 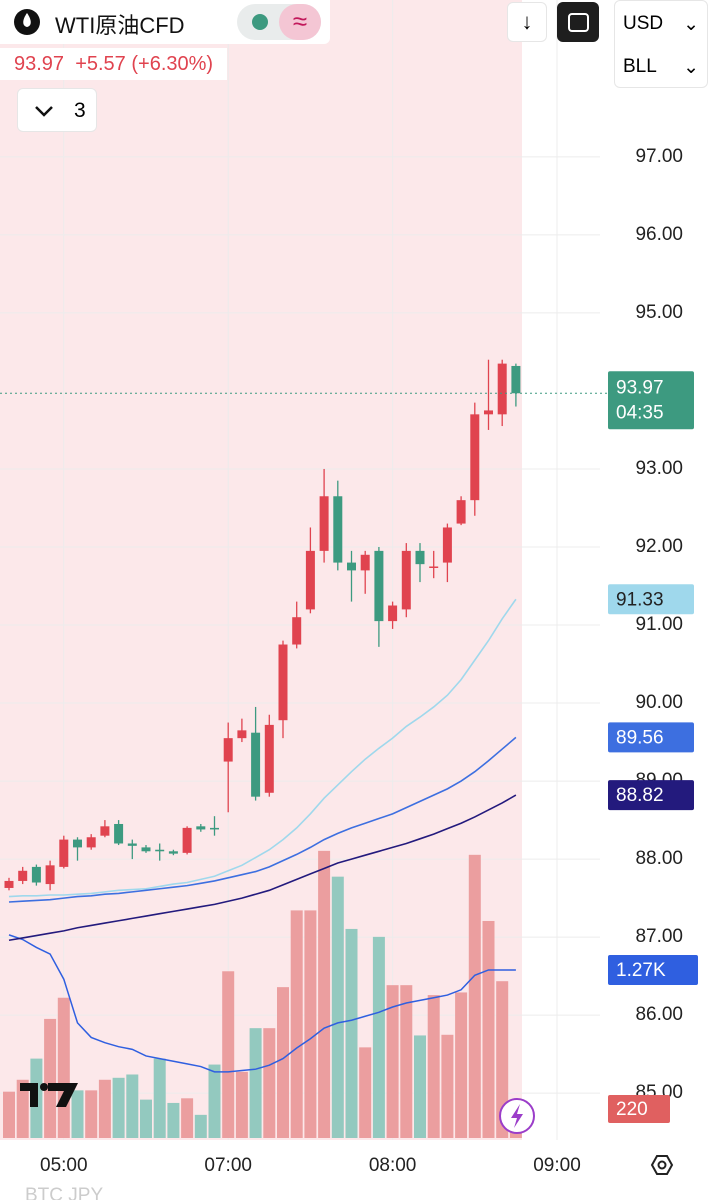 What do you see at coordinates (640, 737) in the screenshot?
I see `ma-badge-label: 89.56` at bounding box center [640, 737].